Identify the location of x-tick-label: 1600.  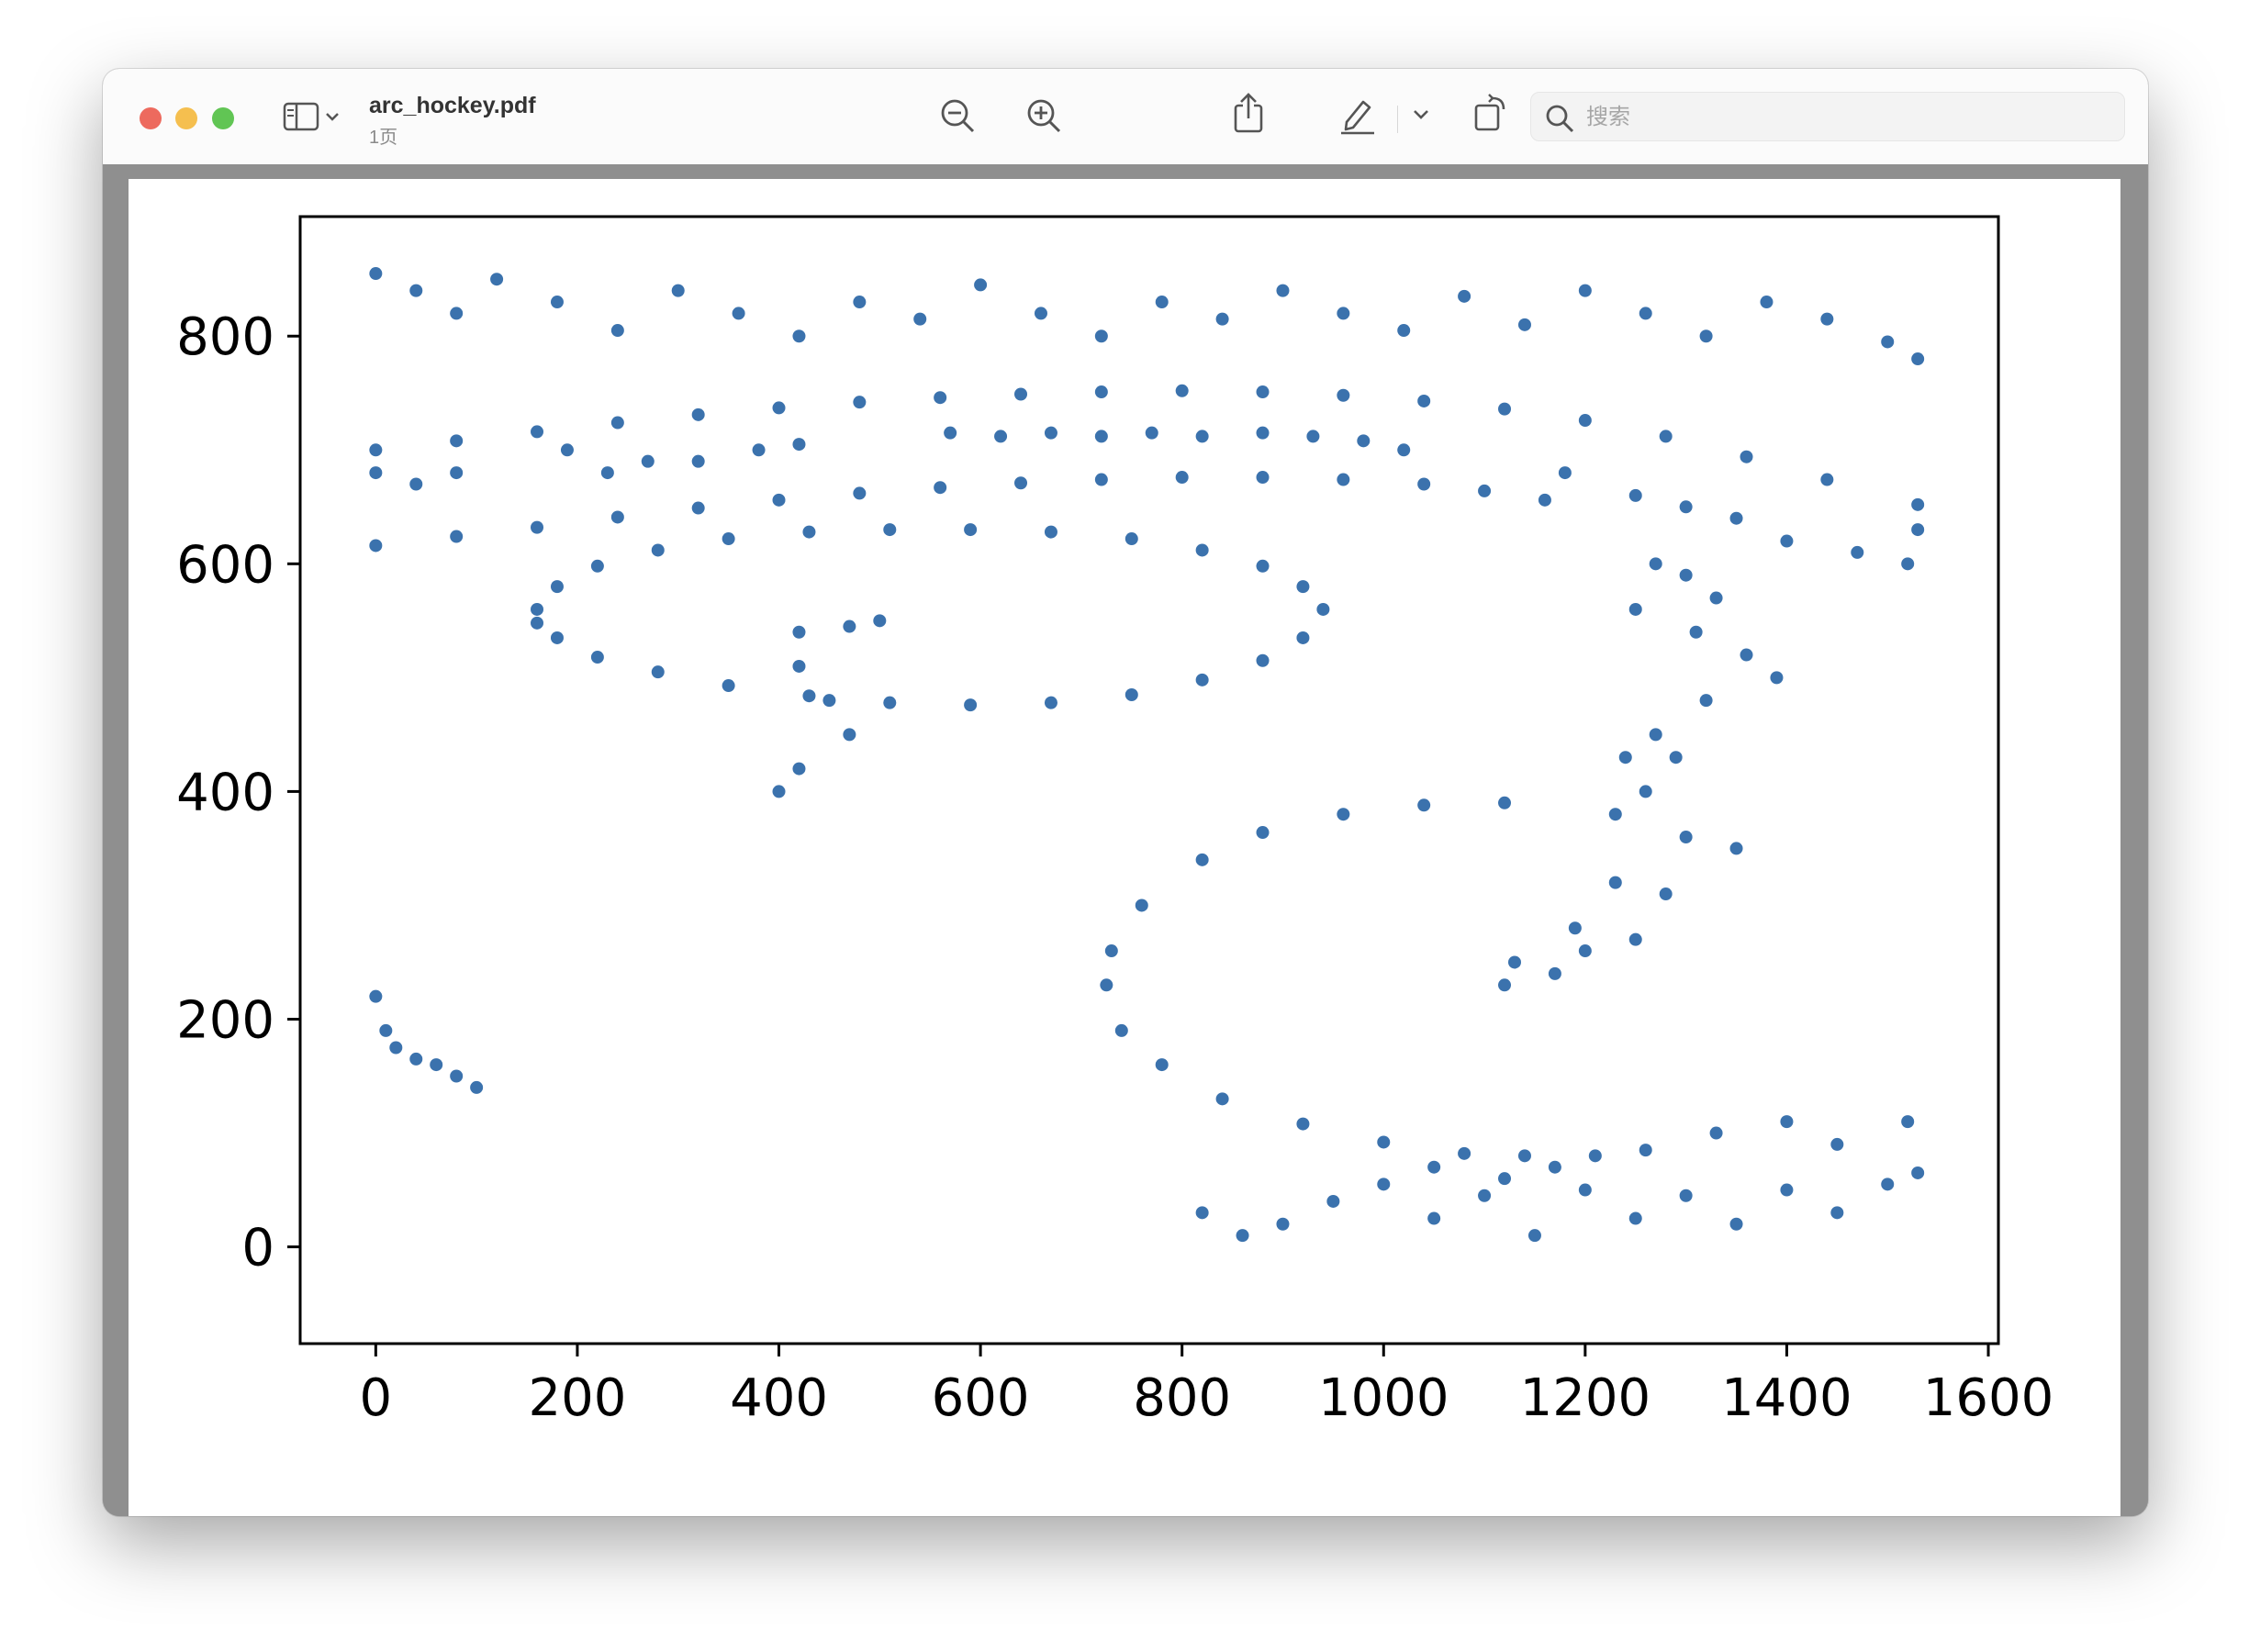
(1988, 1398).